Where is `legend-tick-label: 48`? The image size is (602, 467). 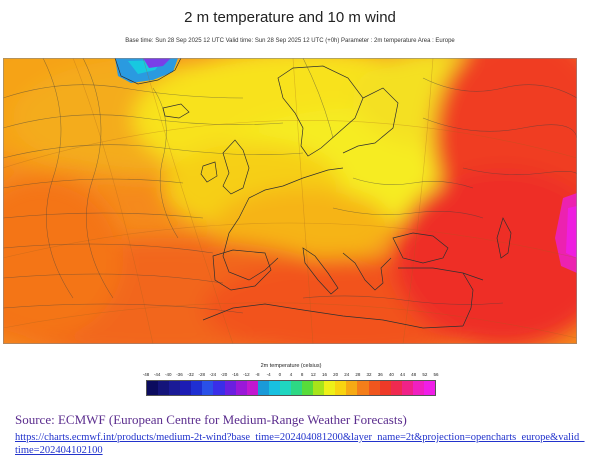 legend-tick-label: 48 is located at coordinates (414, 374).